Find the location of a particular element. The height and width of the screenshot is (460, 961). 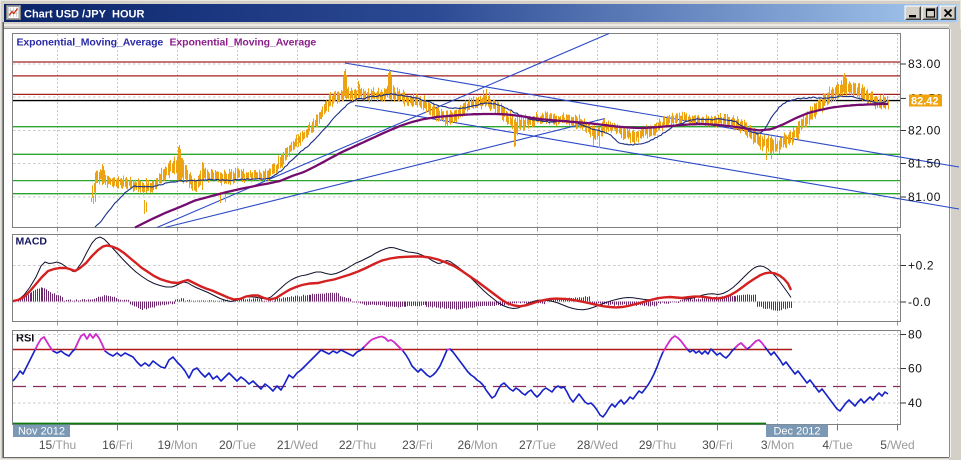

svg-text: Dec 2012 is located at coordinates (796, 432).